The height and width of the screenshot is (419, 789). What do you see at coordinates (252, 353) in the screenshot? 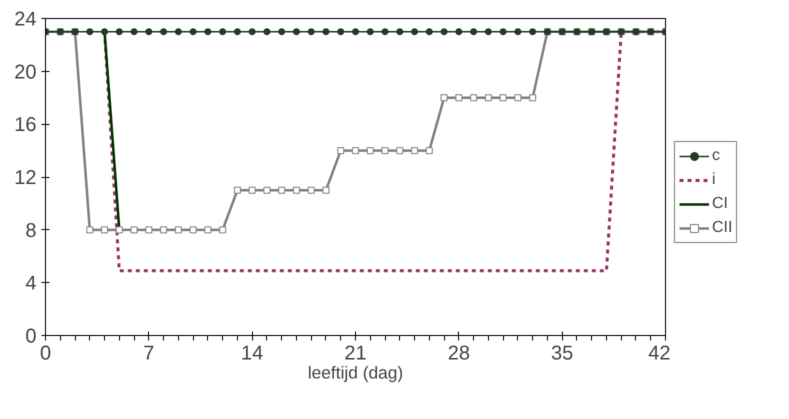
I see `x-tick-label: 14` at bounding box center [252, 353].